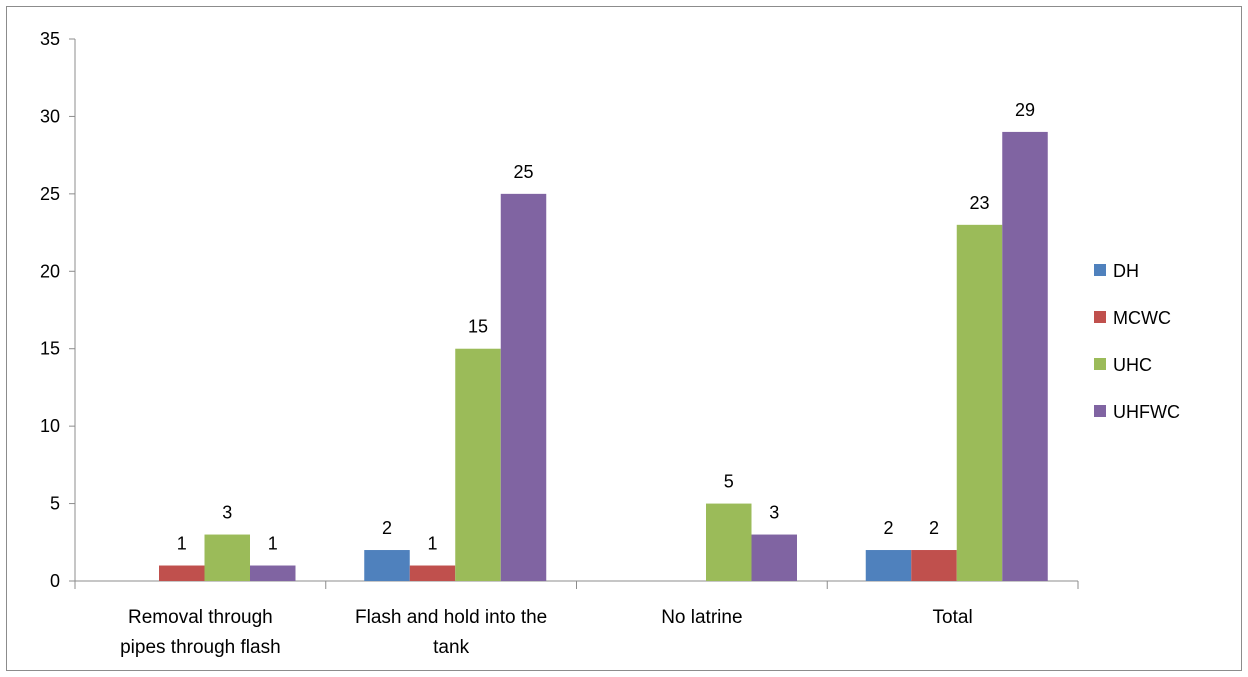  Describe the element at coordinates (979, 203) in the screenshot. I see `data-label: 23` at that location.